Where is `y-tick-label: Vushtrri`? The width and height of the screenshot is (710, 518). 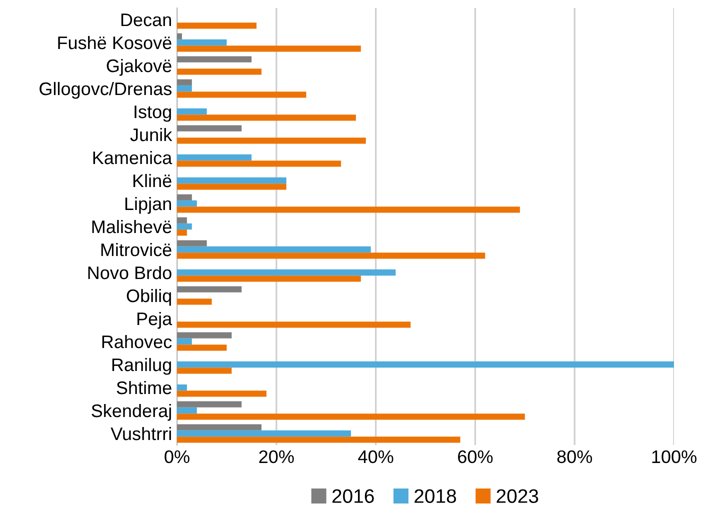
y-tick-label: Vushtrri is located at coordinates (140, 433).